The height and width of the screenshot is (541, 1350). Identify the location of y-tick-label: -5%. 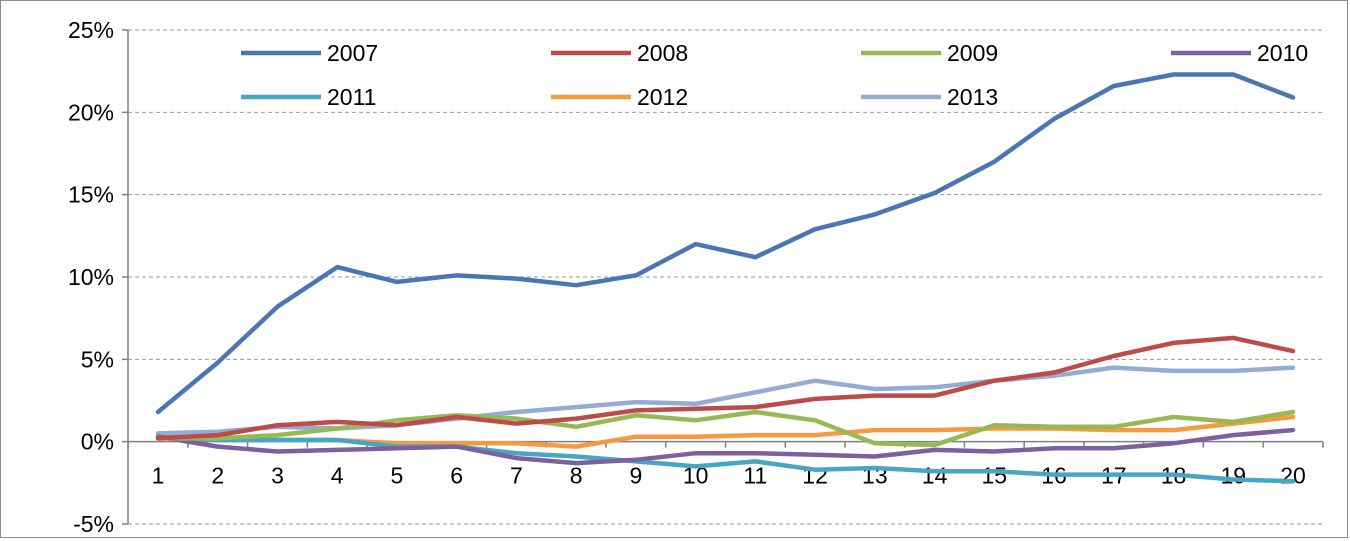
(93, 524).